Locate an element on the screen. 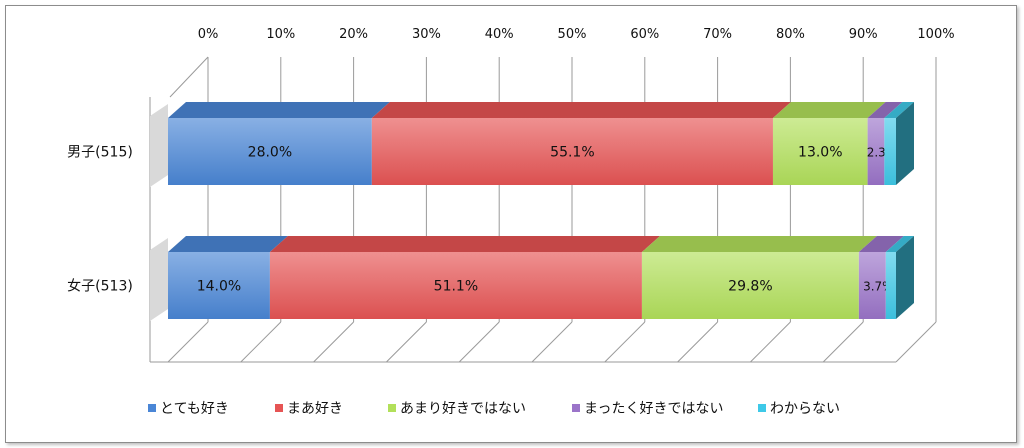  x-tick-label: 0% is located at coordinates (208, 34).